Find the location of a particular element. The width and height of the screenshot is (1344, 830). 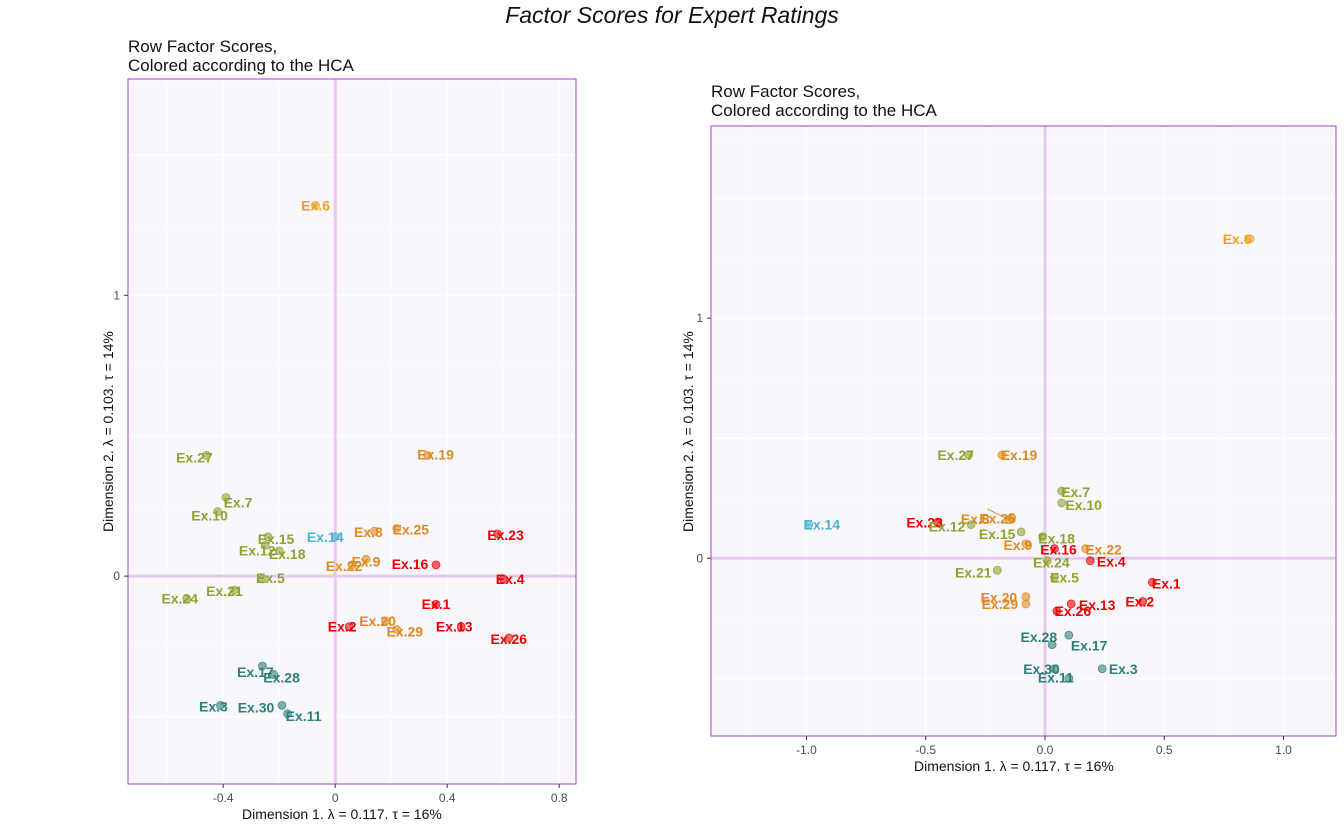

point-label-ex-1: Ex.1 is located at coordinates (436, 604).